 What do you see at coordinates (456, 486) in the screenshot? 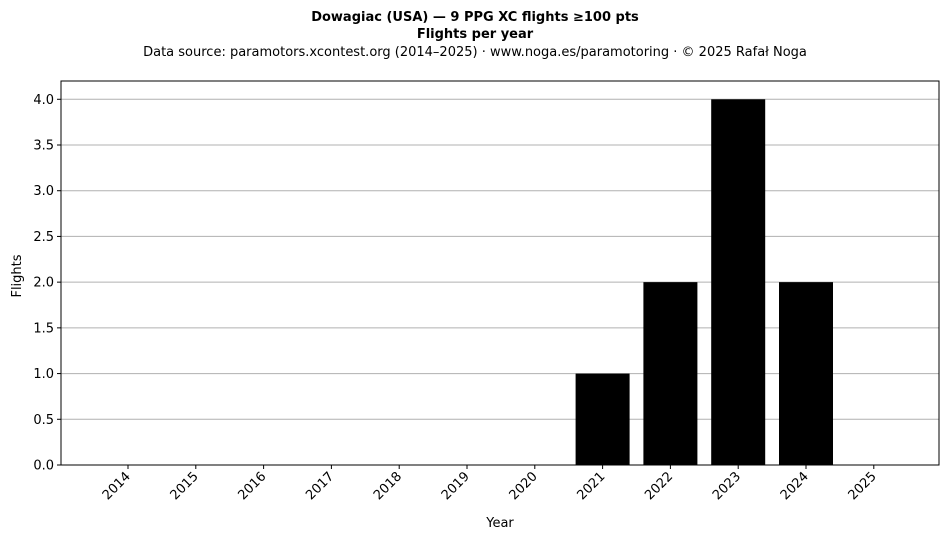
I see `x-tick-label: 2019` at bounding box center [456, 486].